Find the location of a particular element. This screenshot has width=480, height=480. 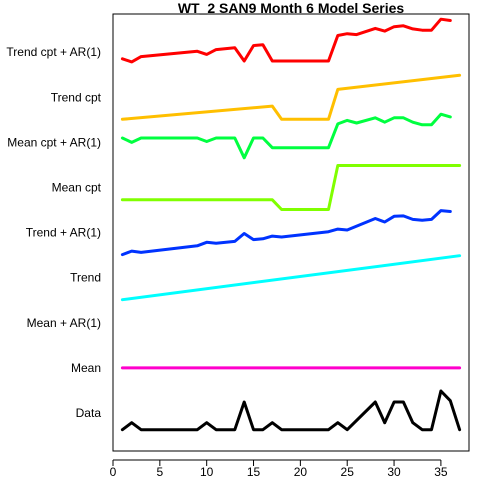

x-tick-label: 0 is located at coordinates (113, 472).